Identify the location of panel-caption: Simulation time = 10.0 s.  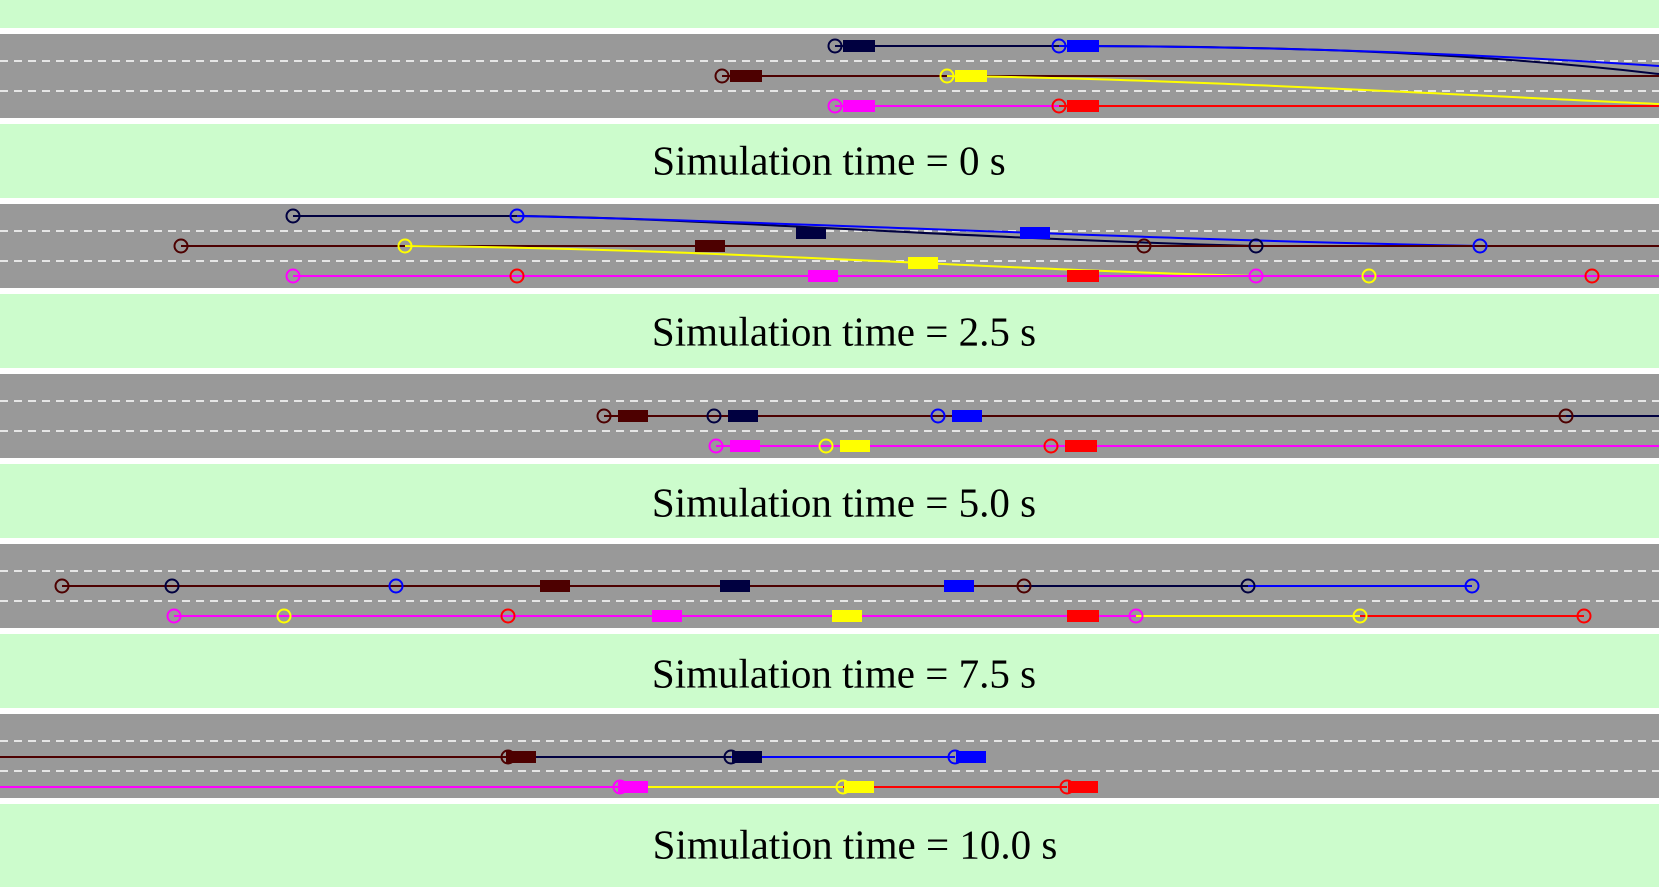
(855, 844).